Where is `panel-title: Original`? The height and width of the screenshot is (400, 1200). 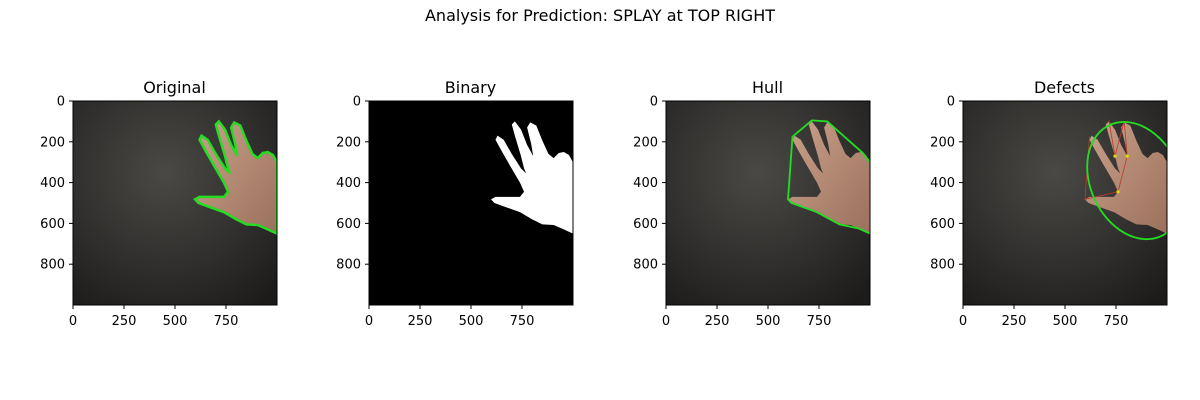 panel-title: Original is located at coordinates (174, 87).